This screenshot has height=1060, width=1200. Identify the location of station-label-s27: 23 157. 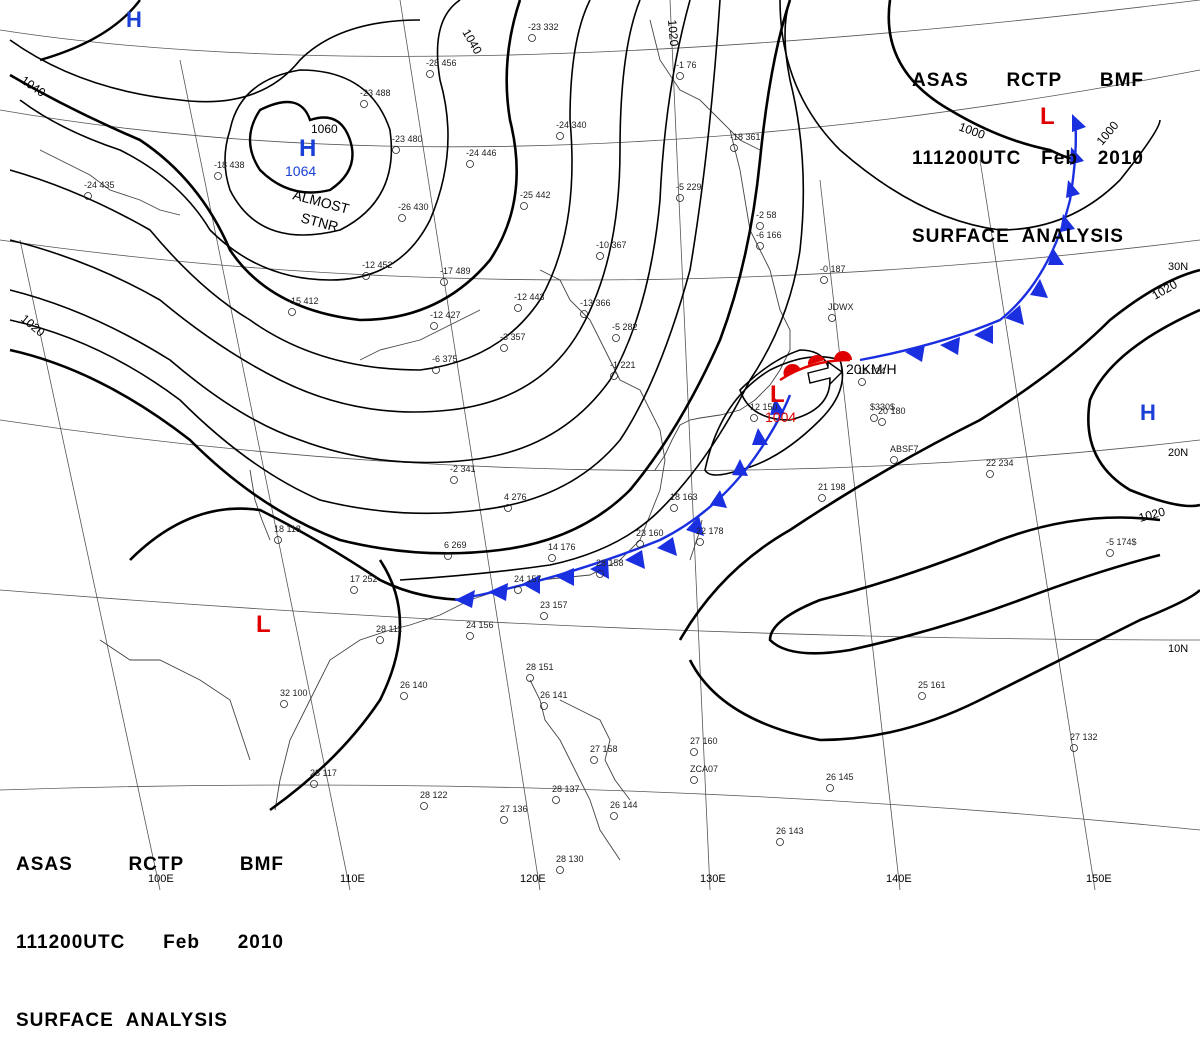
(554, 605).